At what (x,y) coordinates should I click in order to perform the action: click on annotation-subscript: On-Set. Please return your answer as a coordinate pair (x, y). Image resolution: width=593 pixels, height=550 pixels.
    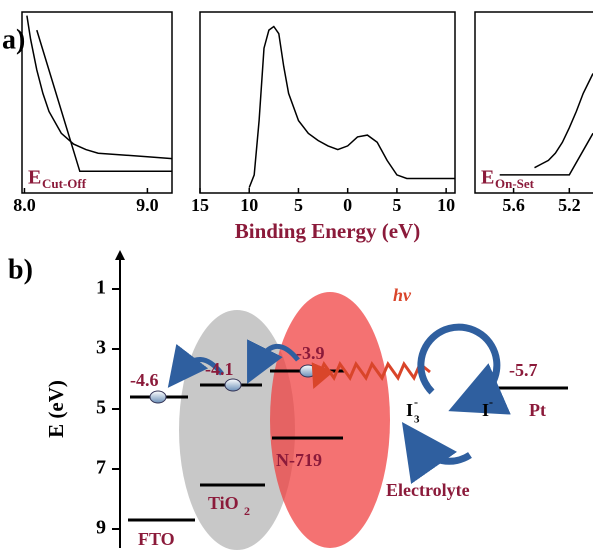
    Looking at the image, I should click on (515, 183).